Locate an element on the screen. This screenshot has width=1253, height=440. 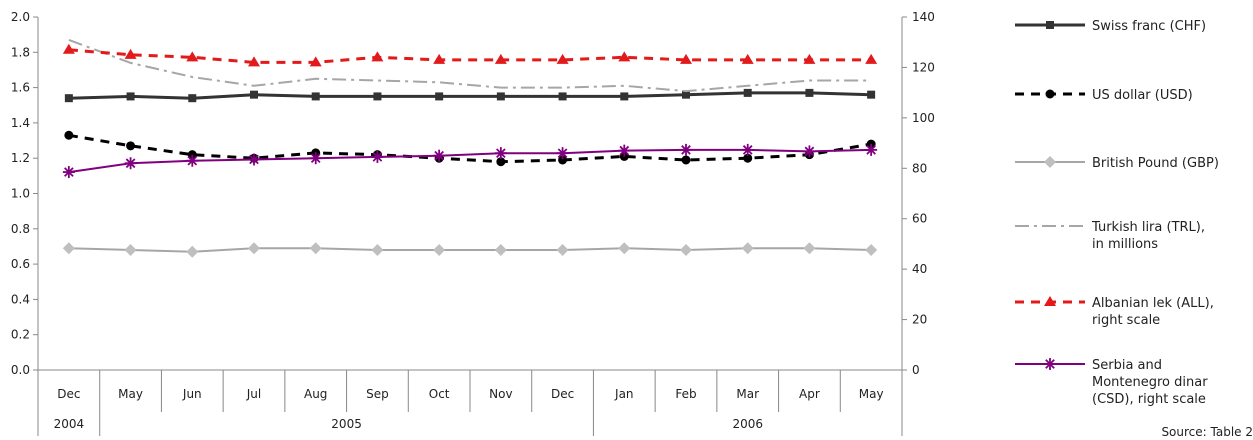
x-tick-label: Aug is located at coordinates (315, 394).